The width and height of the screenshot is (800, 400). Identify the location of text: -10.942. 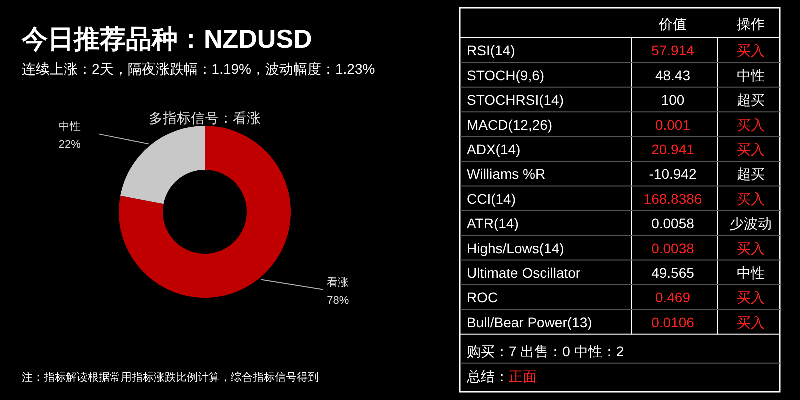
(673, 174).